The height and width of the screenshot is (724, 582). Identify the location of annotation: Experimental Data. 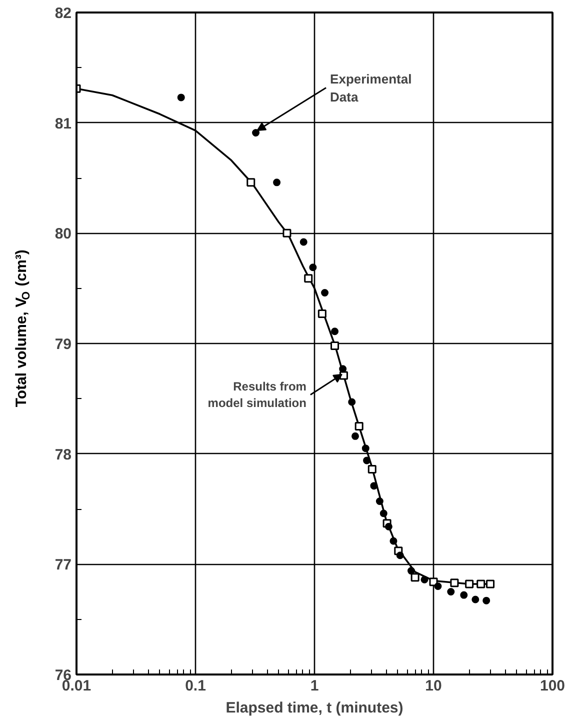
(371, 87).